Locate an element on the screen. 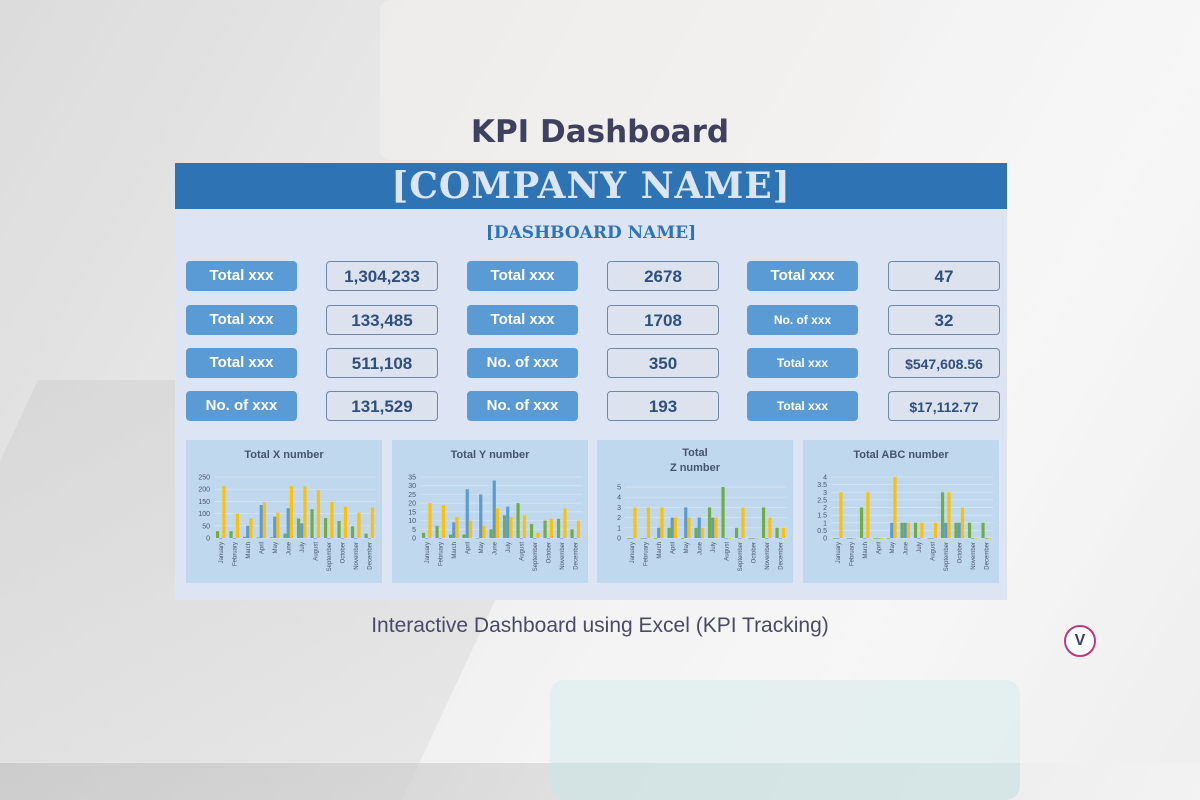 The width and height of the screenshot is (1200, 800). bar-series1-january is located at coordinates (834, 538).